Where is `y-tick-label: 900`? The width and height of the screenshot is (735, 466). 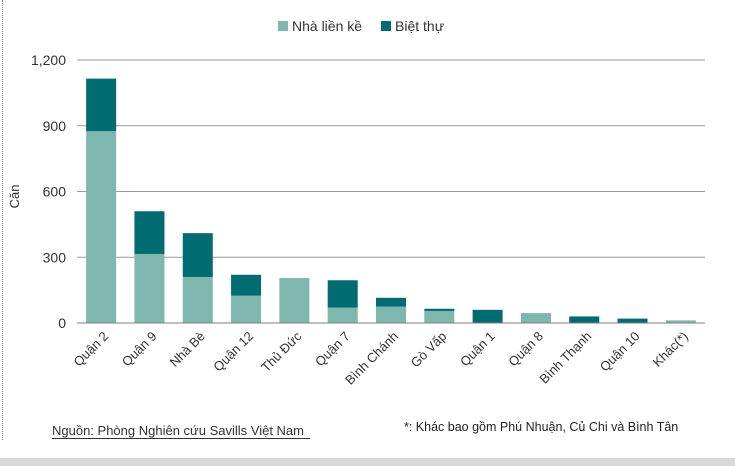
y-tick-label: 900 is located at coordinates (55, 126).